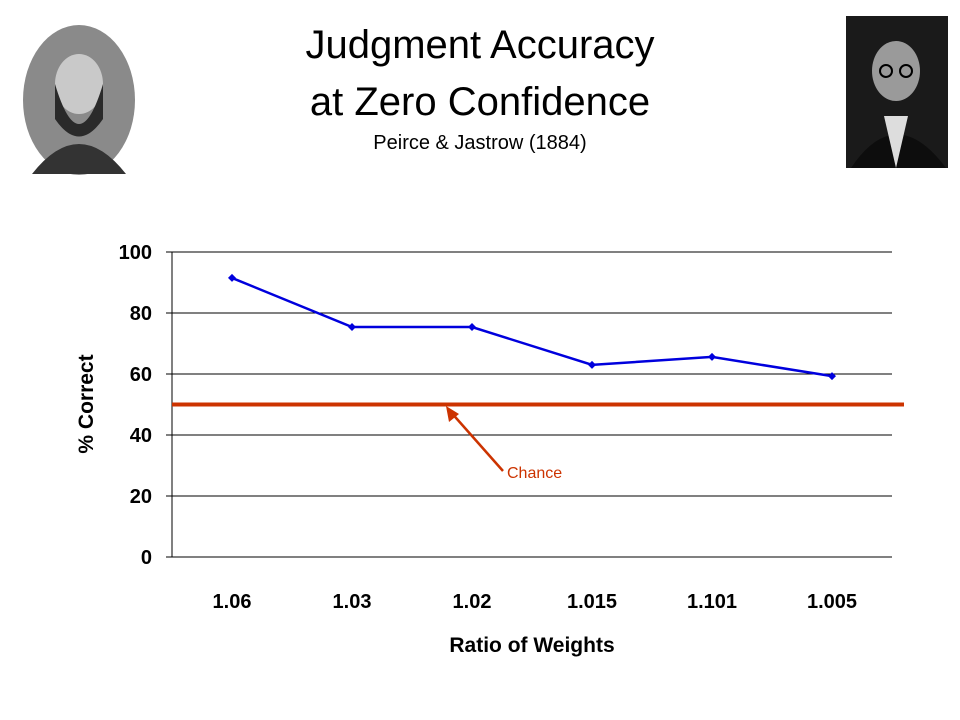 The image size is (960, 720). What do you see at coordinates (141, 436) in the screenshot?
I see `y-tick-label: 40` at bounding box center [141, 436].